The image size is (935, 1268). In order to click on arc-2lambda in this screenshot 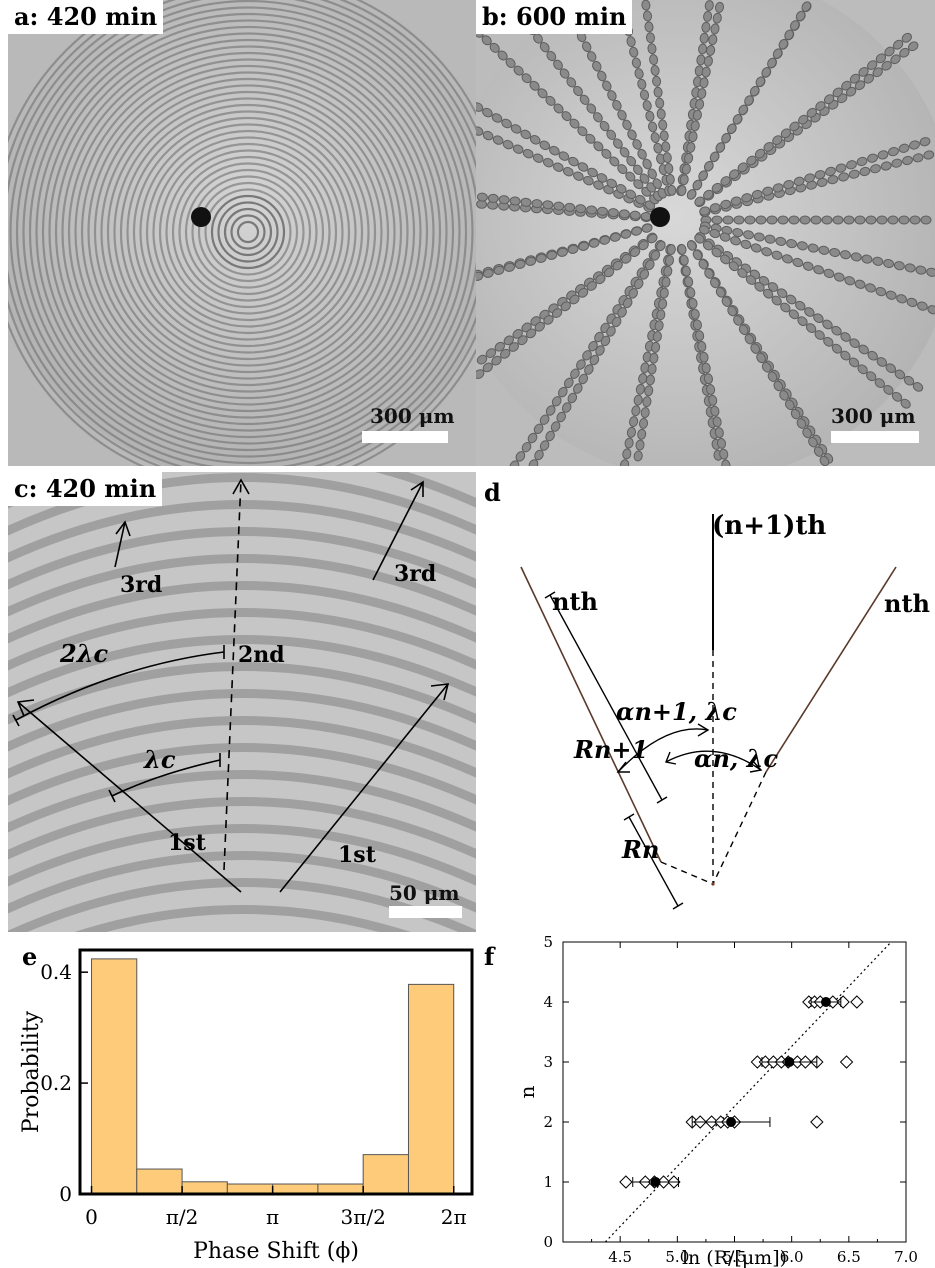, I will do `click(120, 686)`.